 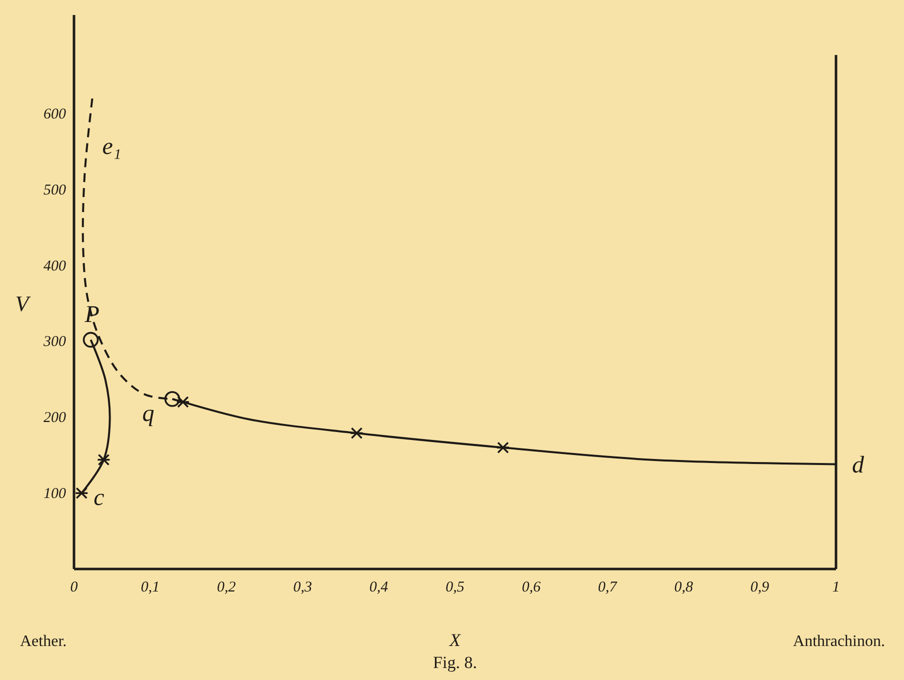 I want to click on x-tick-label: 0,4, so click(x=379, y=588).